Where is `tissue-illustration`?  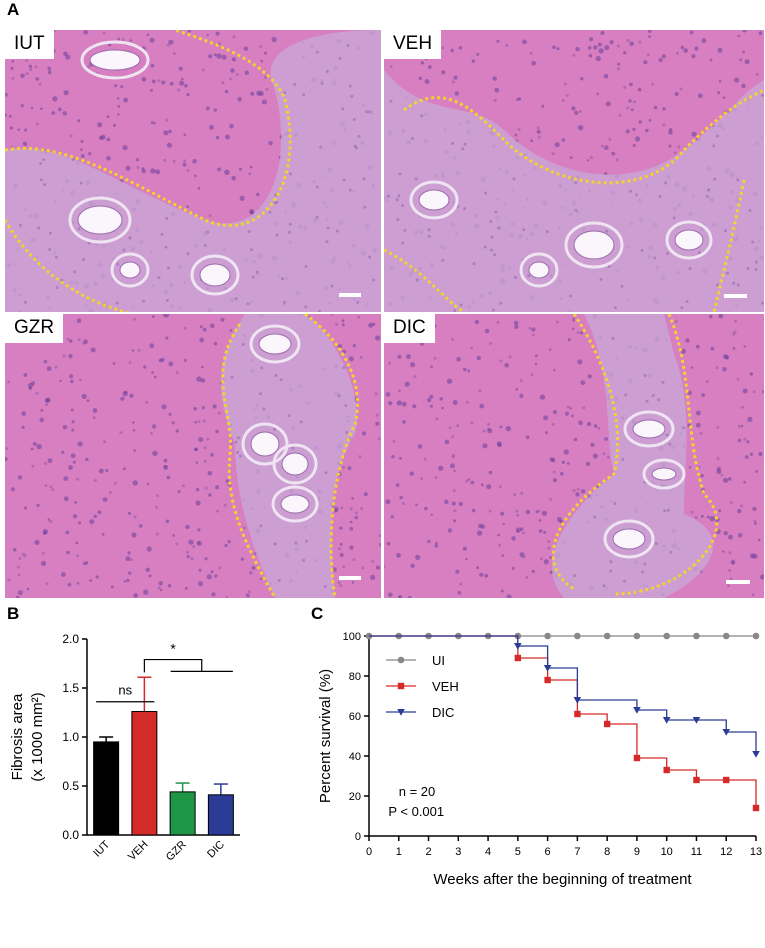 tissue-illustration is located at coordinates (193, 456).